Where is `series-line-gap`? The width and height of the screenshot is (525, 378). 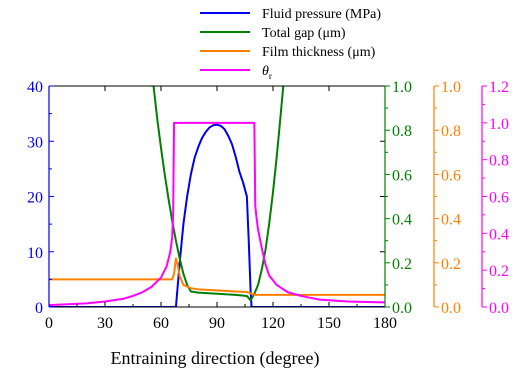
series-line-gap is located at coordinates (218, 194).